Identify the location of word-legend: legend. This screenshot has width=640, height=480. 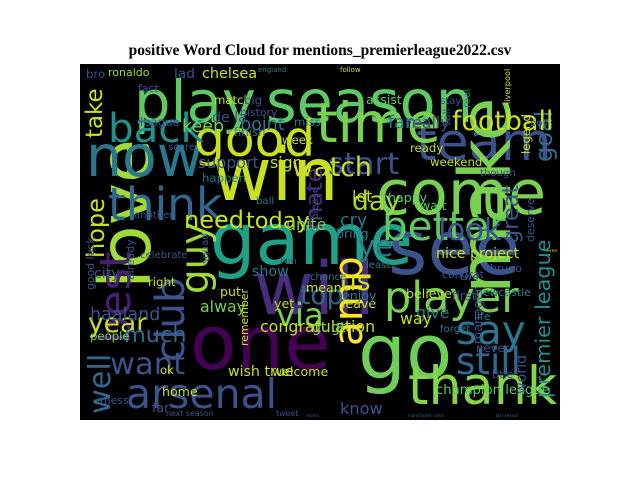
(526, 134).